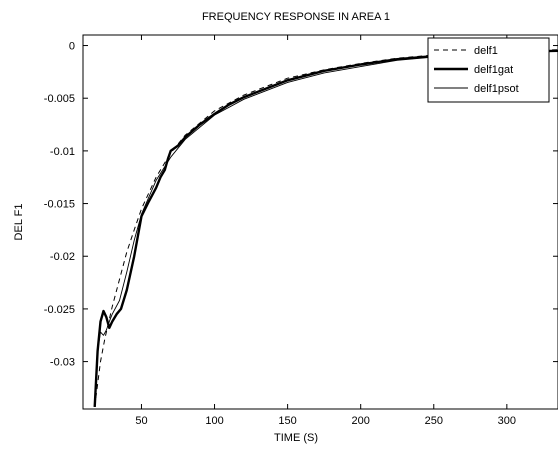 This screenshot has width=558, height=450. I want to click on legend-entries: delf1 delf1gat delf1psot, so click(476, 70).